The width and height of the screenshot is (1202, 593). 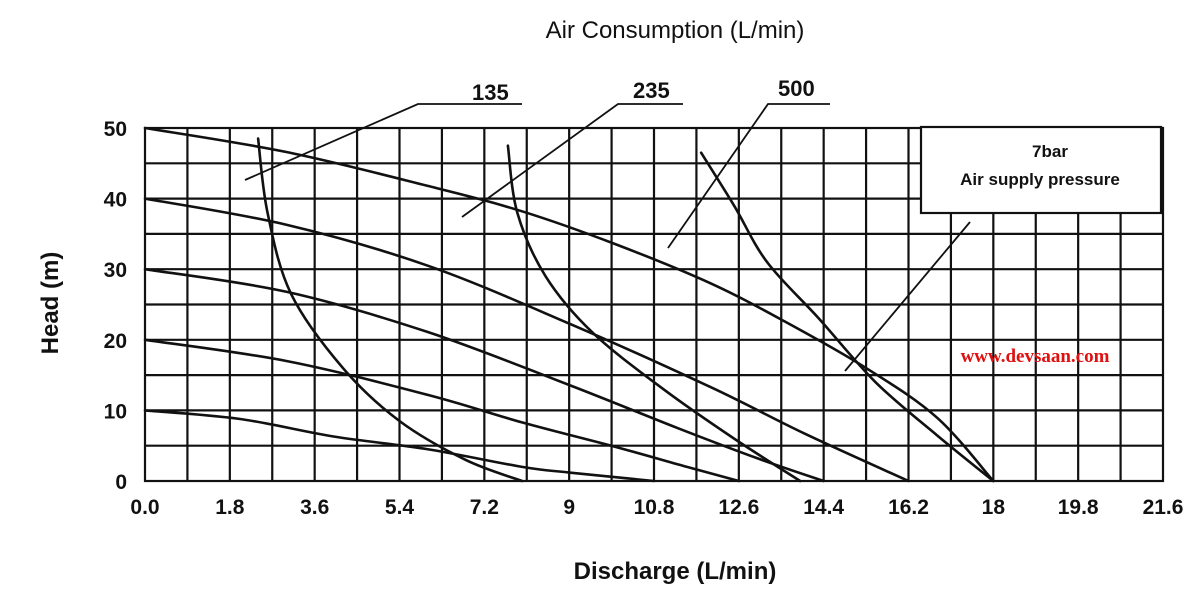 I want to click on x-tick-label: 16.2, so click(x=908, y=507).